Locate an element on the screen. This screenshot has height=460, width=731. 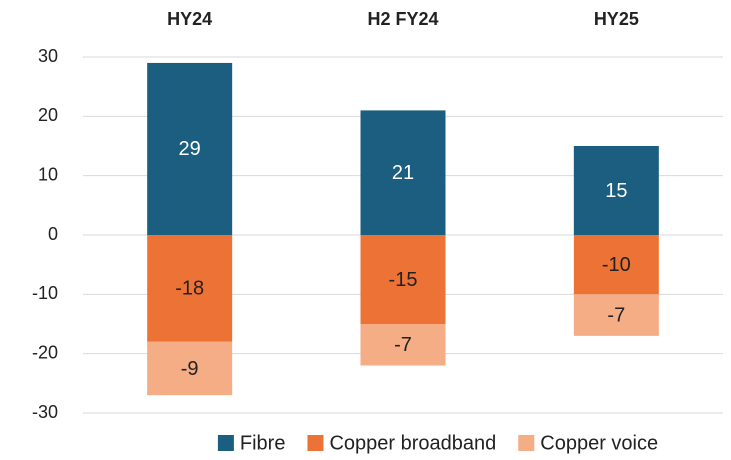
category-label: HY25 is located at coordinates (616, 19).